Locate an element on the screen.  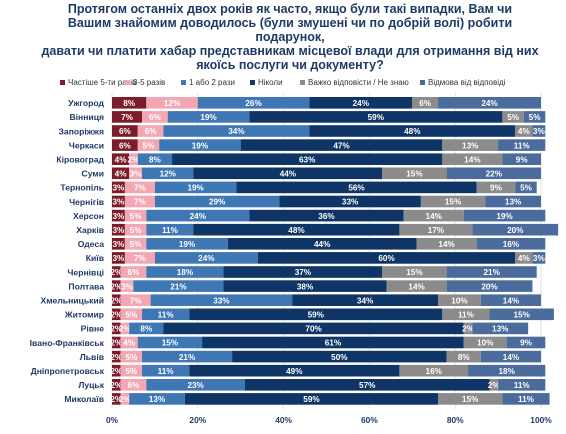
data-label: 14% is located at coordinates (416, 286).